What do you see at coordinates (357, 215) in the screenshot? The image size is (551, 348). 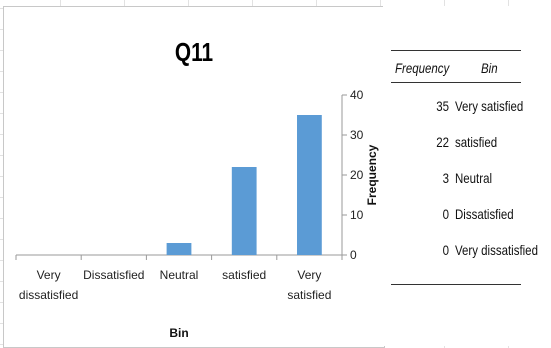 I see `y-tick-label: 10` at bounding box center [357, 215].